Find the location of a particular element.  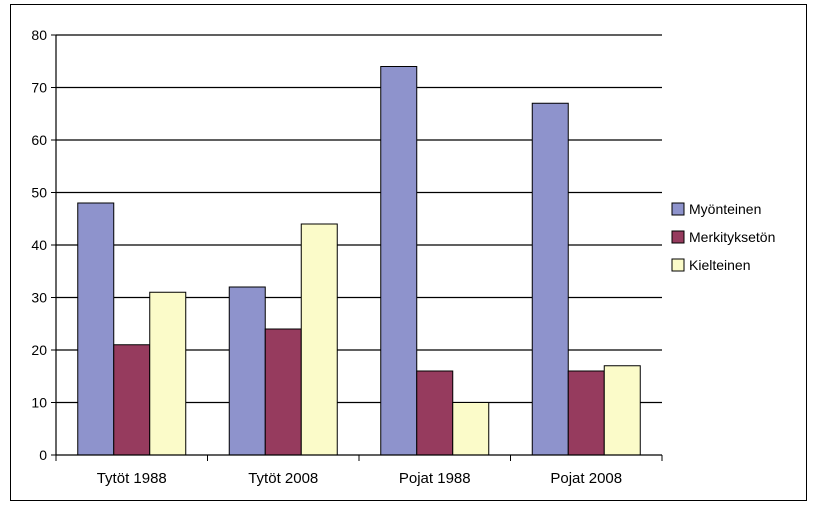

legend: Myönteinen Merkityksetön Kielteinen is located at coordinates (732, 238).